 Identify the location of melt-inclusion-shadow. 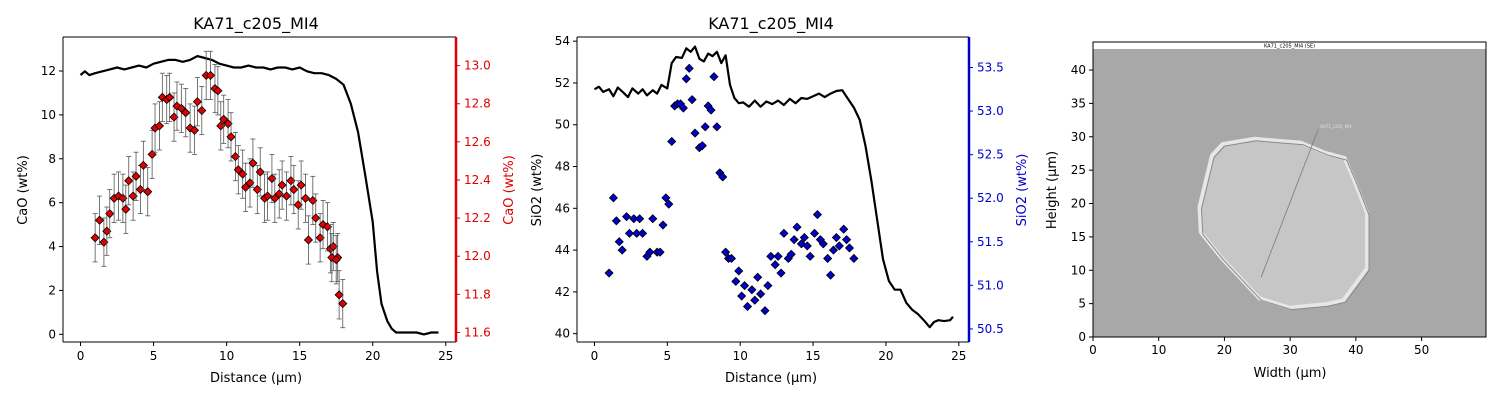
(1285, 225).